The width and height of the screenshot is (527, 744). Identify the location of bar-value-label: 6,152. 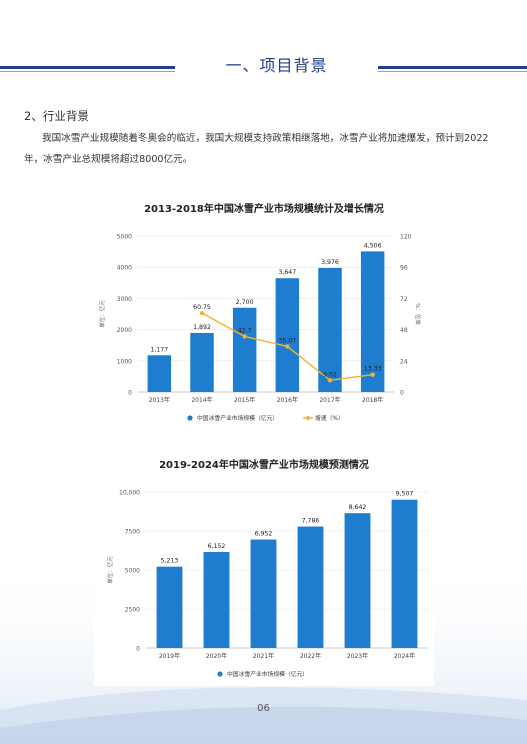
(217, 546).